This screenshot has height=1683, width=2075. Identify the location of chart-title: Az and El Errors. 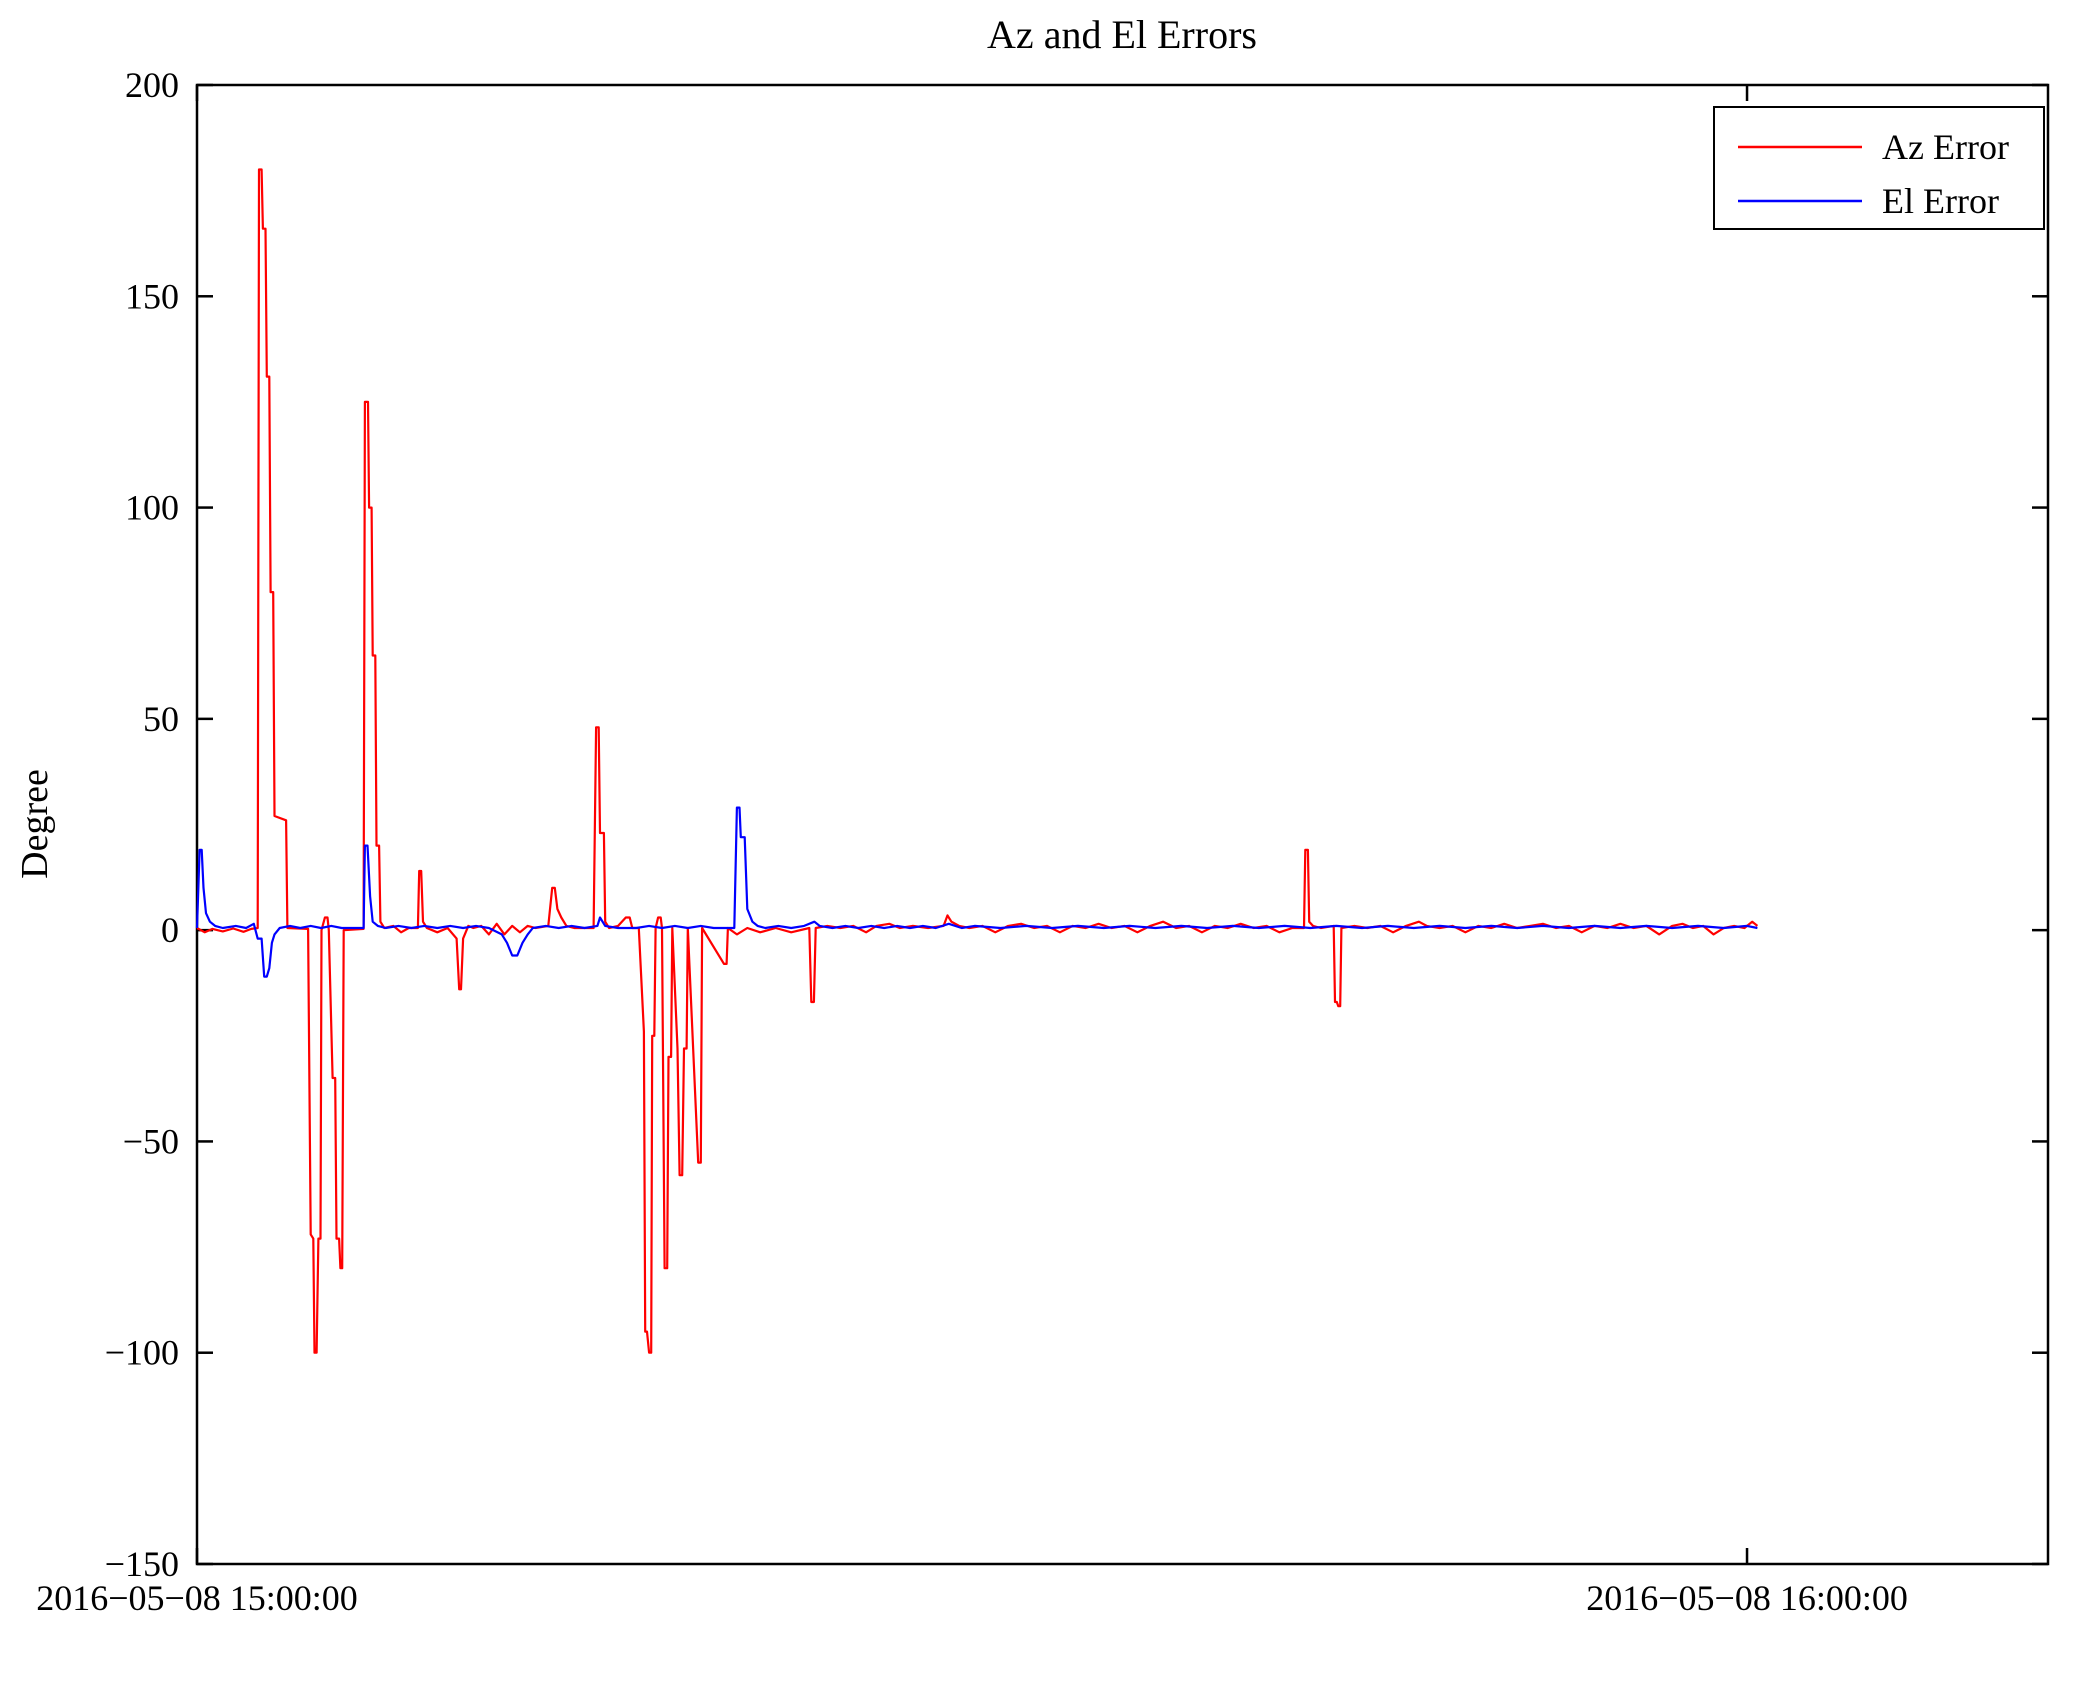
(1122, 34).